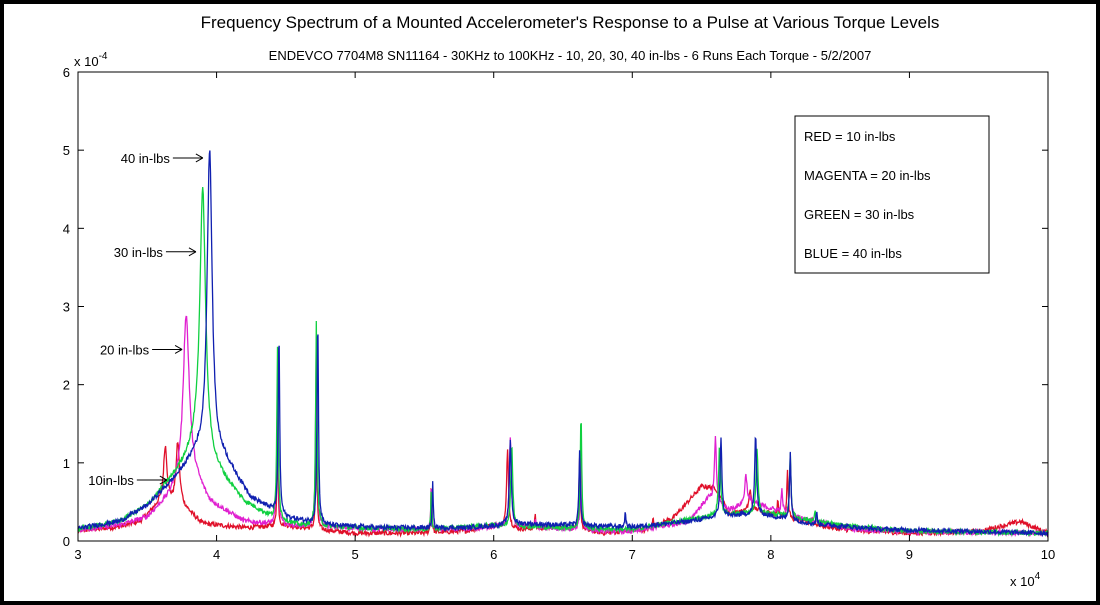  Describe the element at coordinates (859, 214) in the screenshot. I see `legend-entry-green: GREEN = 30 in-lbs` at that location.